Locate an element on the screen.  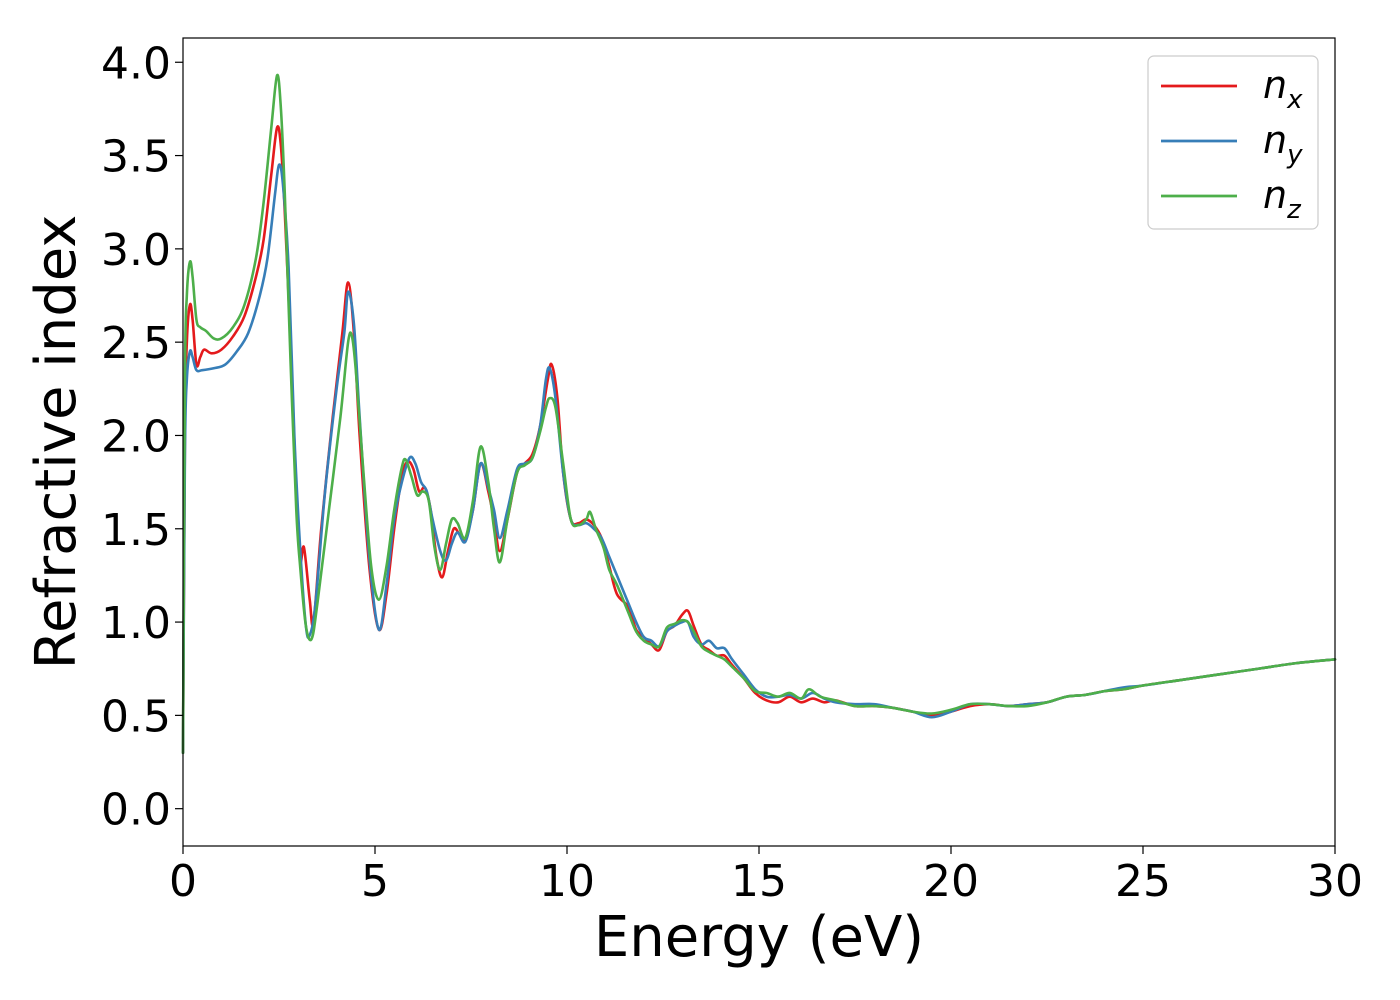
legend-label-n-x: nx is located at coordinates (1283, 89).